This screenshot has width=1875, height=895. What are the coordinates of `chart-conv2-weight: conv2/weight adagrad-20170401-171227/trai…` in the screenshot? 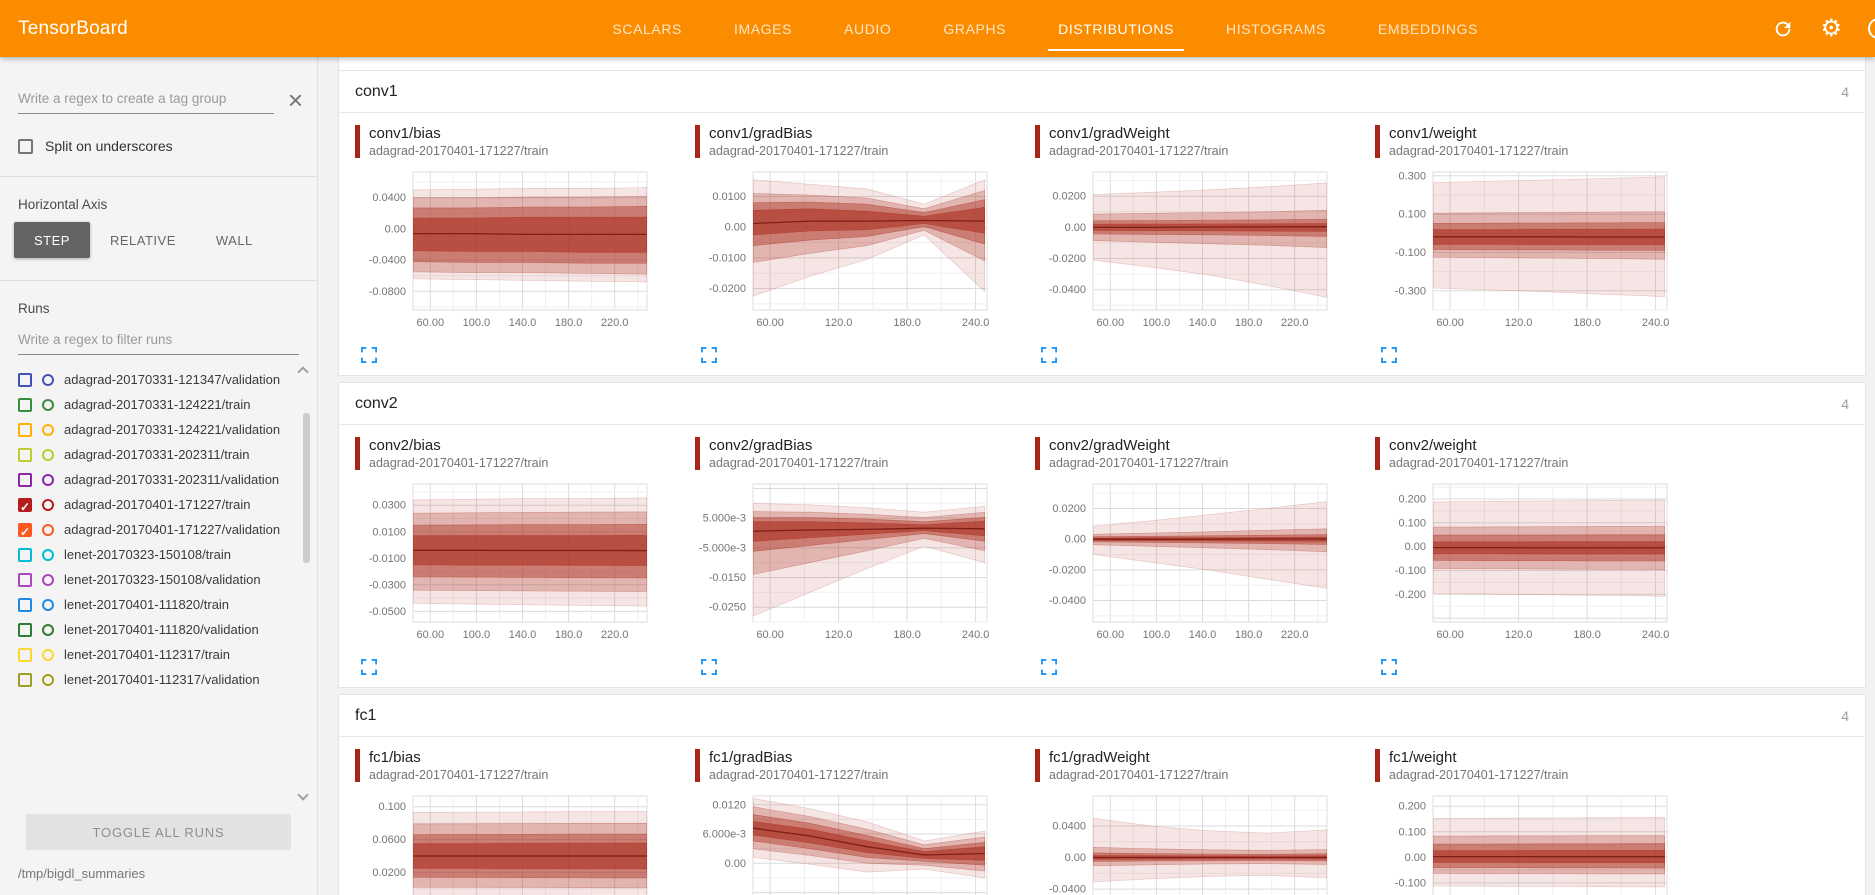 It's located at (1543, 559).